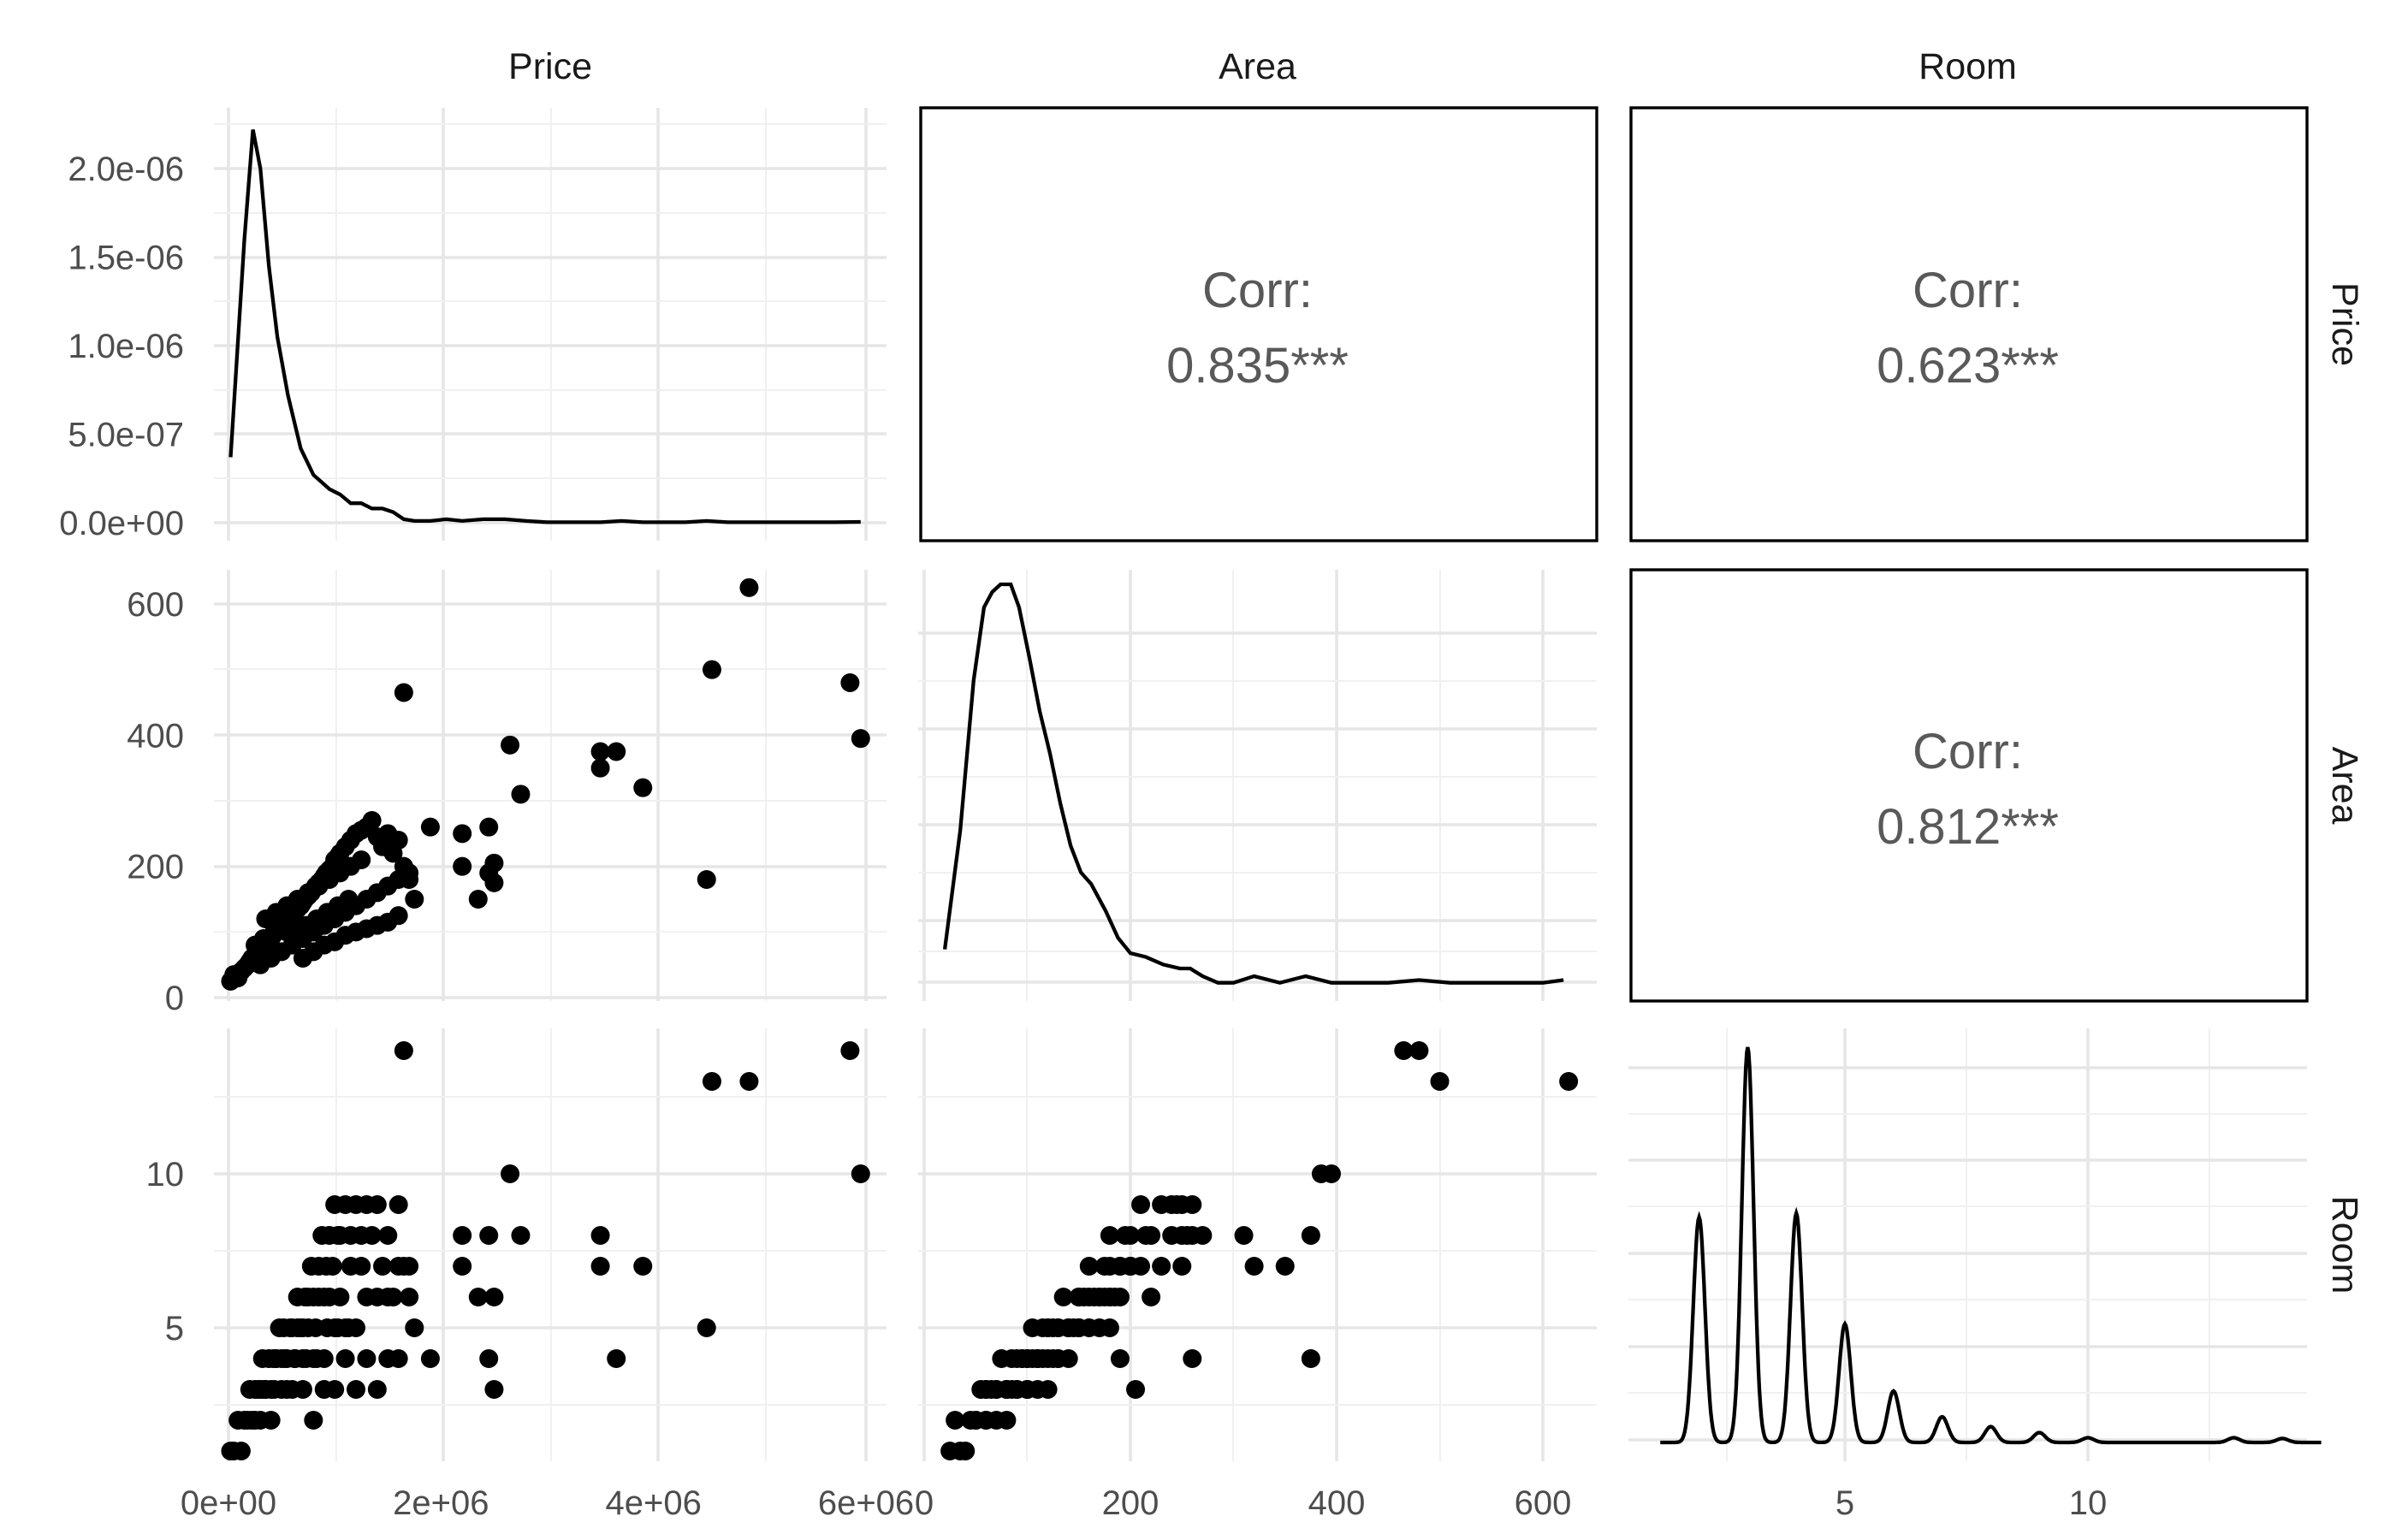 Image resolution: width=2396 pixels, height=1540 pixels. I want to click on y-tick-label-area: 0, so click(174, 998).